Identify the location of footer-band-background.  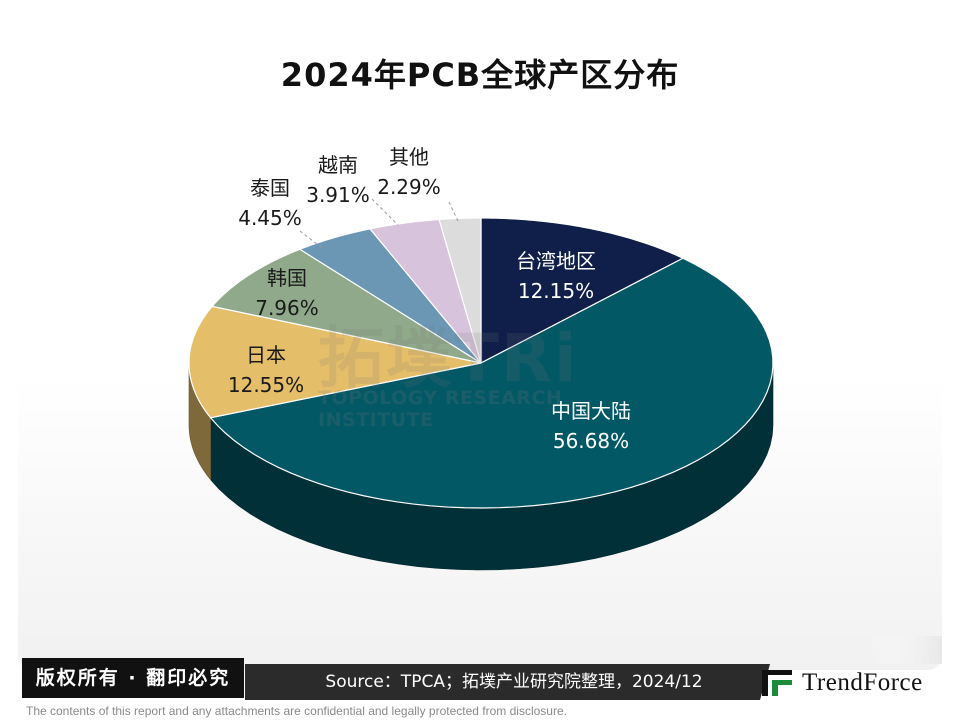
(507, 682).